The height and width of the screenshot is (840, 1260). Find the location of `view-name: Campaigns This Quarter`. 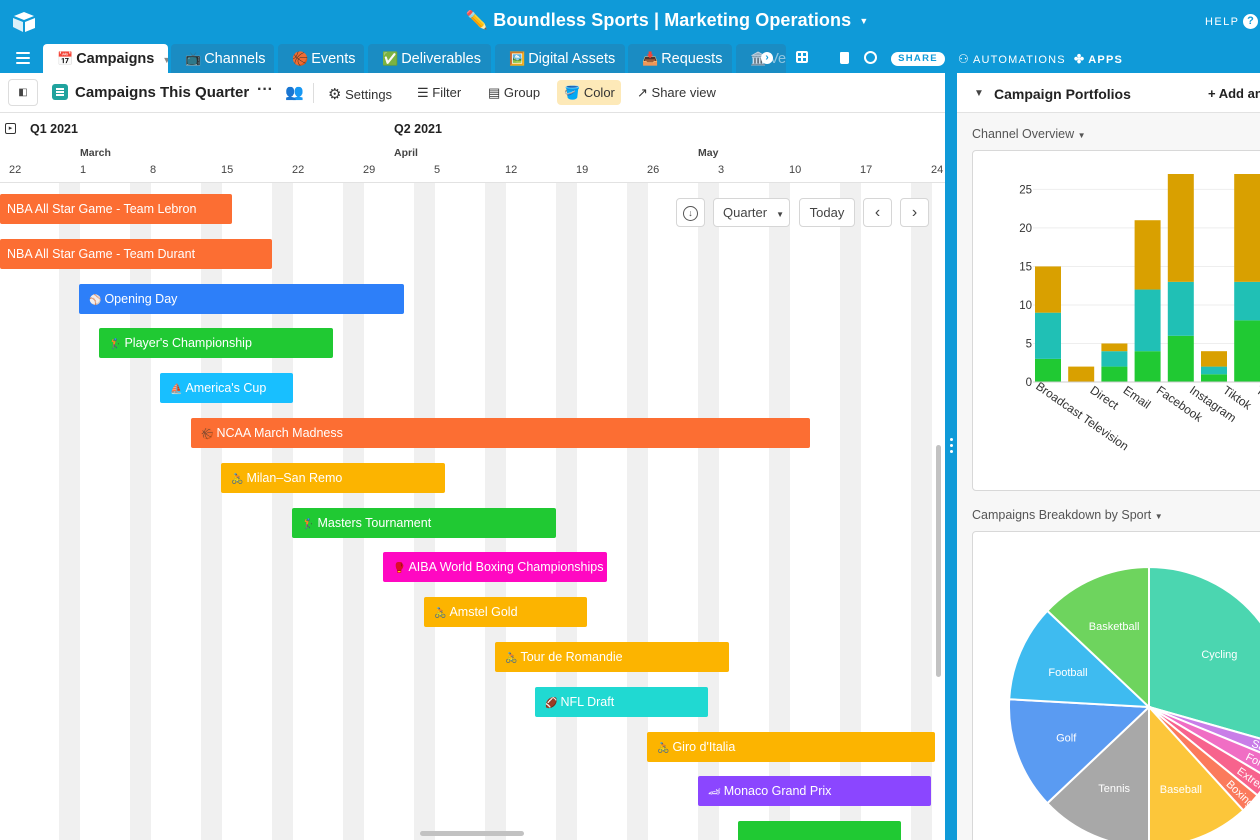

view-name: Campaigns This Quarter is located at coordinates (162, 92).